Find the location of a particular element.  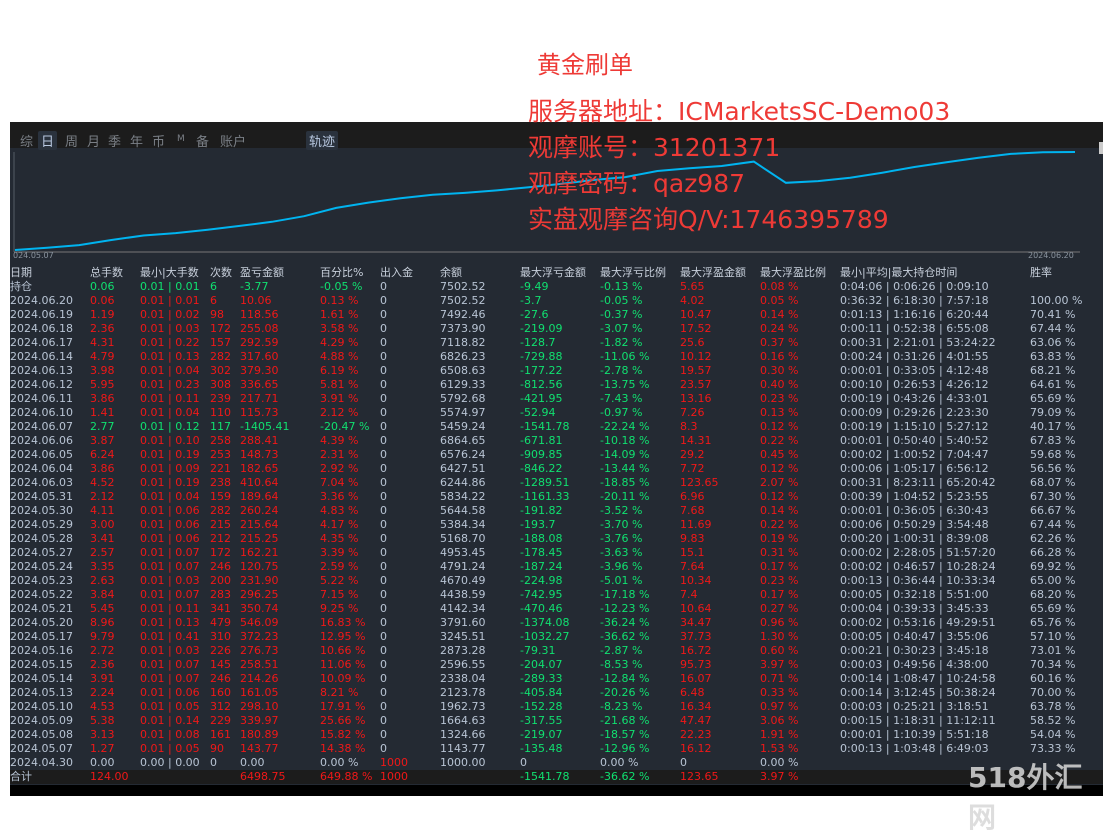

cell-hold-time: 0:00:21 | 0:30:23 | 3:45:18 is located at coordinates (914, 650).